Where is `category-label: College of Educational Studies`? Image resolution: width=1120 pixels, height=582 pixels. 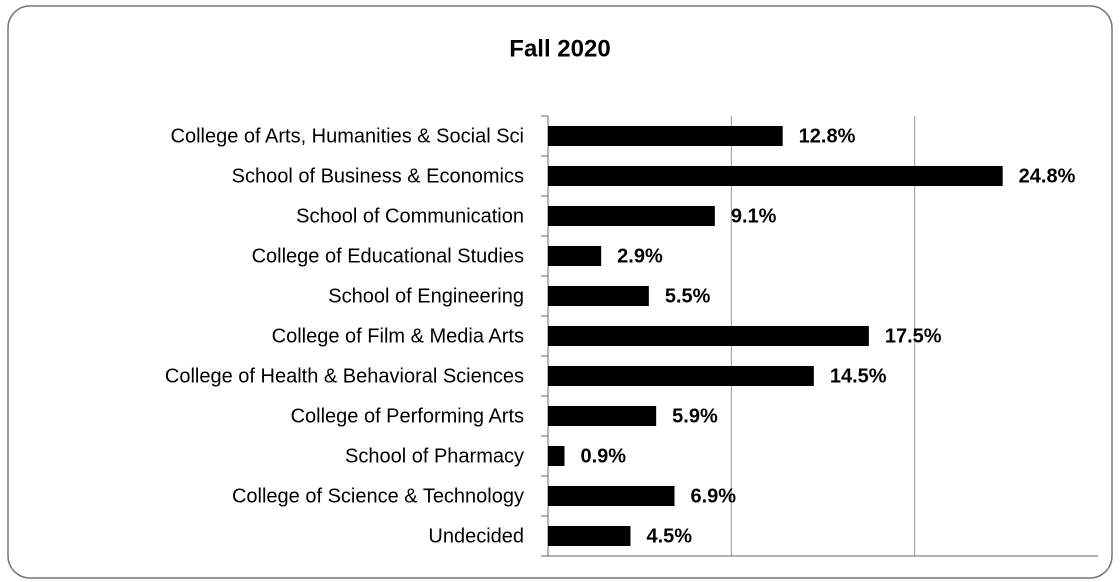
category-label: College of Educational Studies is located at coordinates (388, 256).